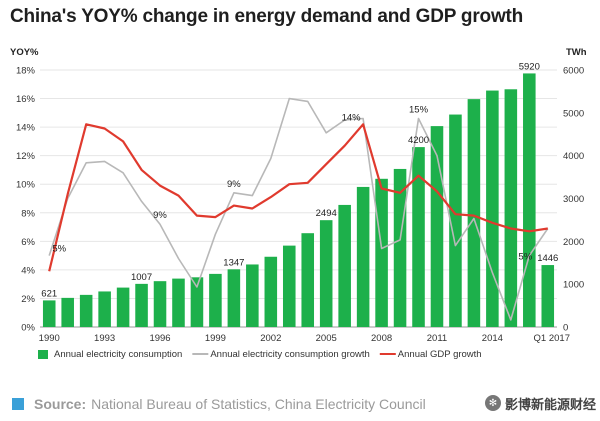 This screenshot has width=600, height=421. I want to click on right-tick-label: 6000, so click(573, 71).